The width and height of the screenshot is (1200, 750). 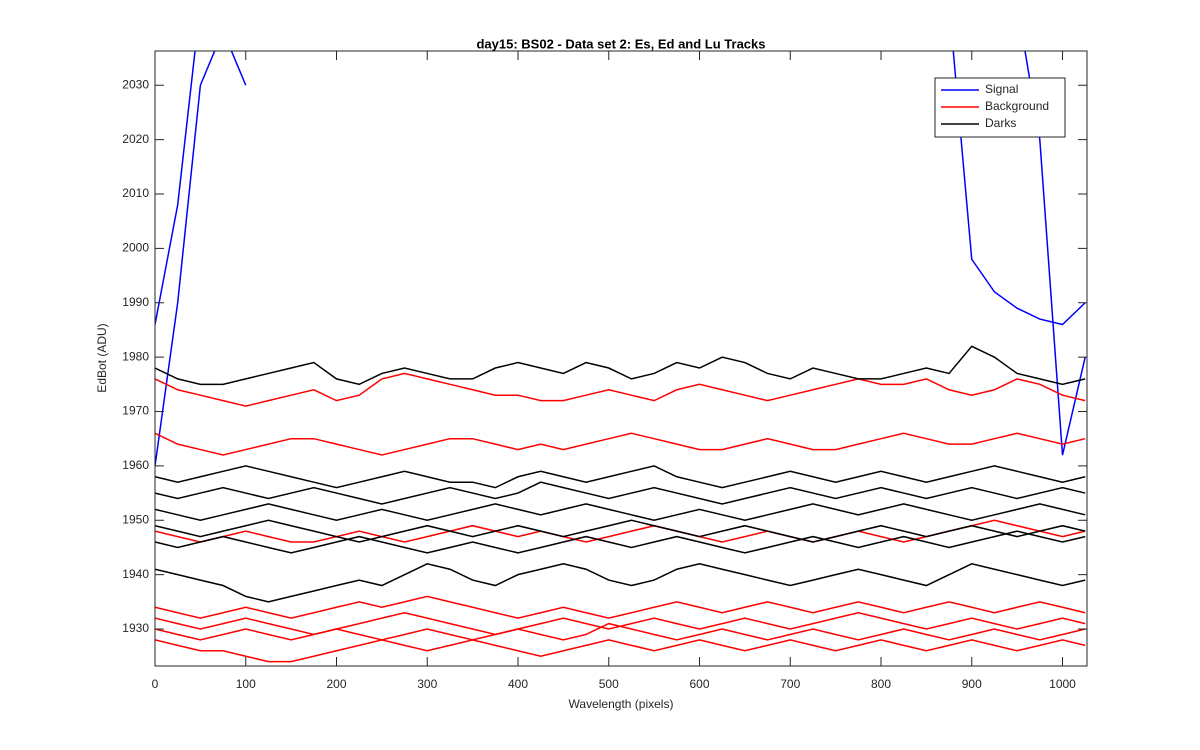 What do you see at coordinates (1001, 89) in the screenshot?
I see `legend-label: Signal` at bounding box center [1001, 89].